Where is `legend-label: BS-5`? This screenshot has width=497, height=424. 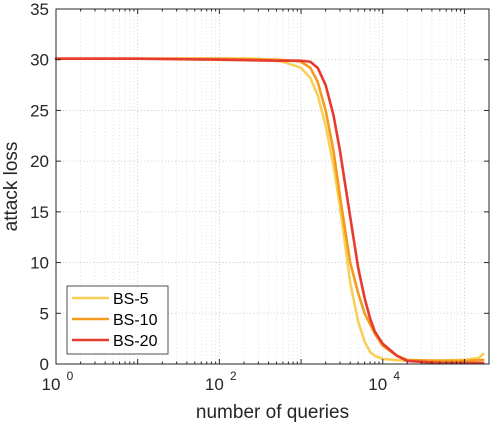
legend-label: BS-5 is located at coordinates (131, 299).